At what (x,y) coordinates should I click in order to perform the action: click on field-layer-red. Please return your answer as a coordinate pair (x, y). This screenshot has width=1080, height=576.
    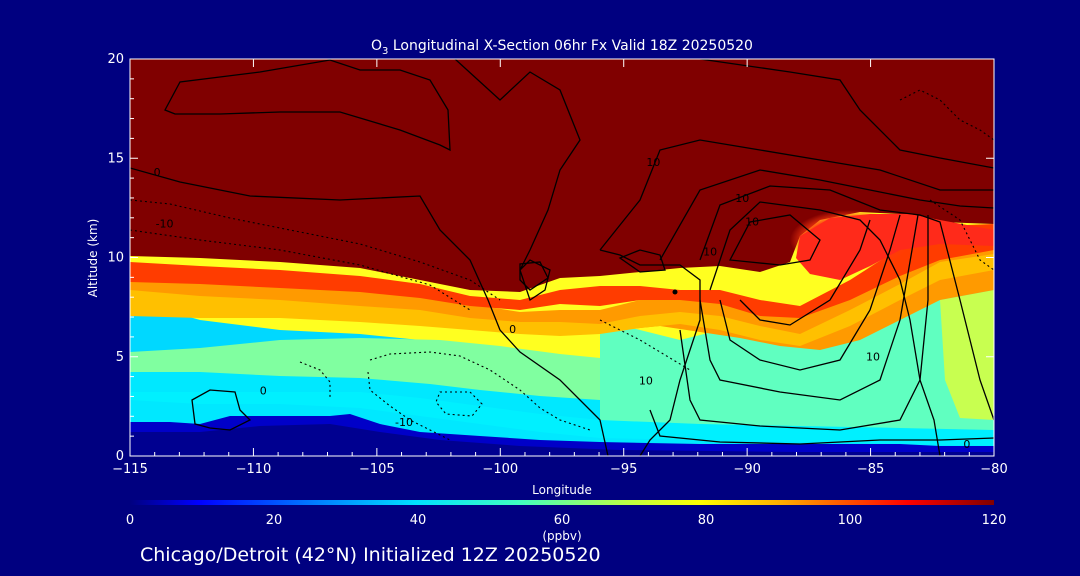
    Looking at the image, I should click on (562, 271).